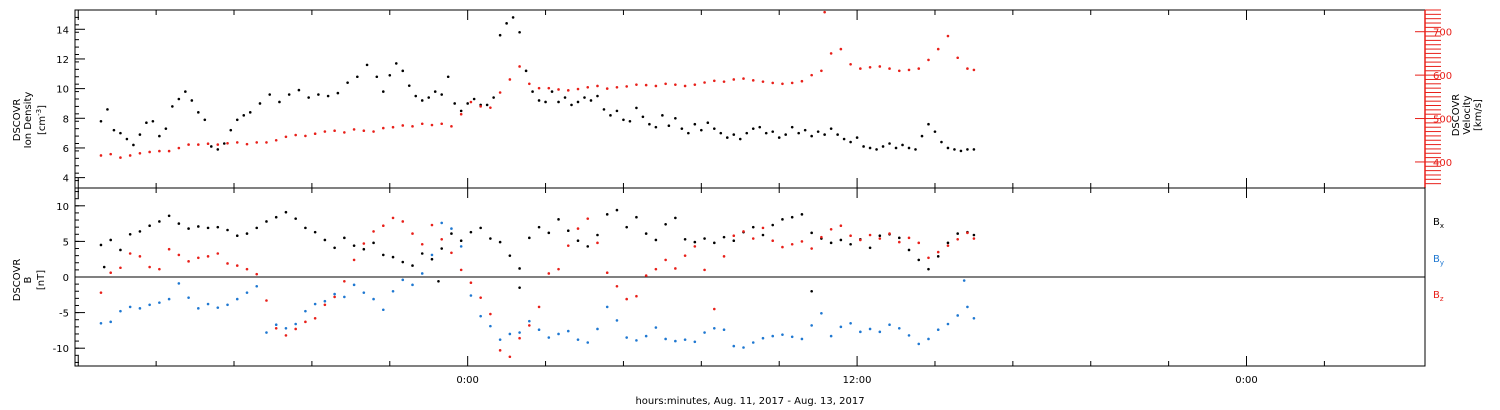 The image size is (1500, 410). What do you see at coordinates (1433, 98) in the screenshot?
I see `velocity-axis: 400 500 600 700` at bounding box center [1433, 98].